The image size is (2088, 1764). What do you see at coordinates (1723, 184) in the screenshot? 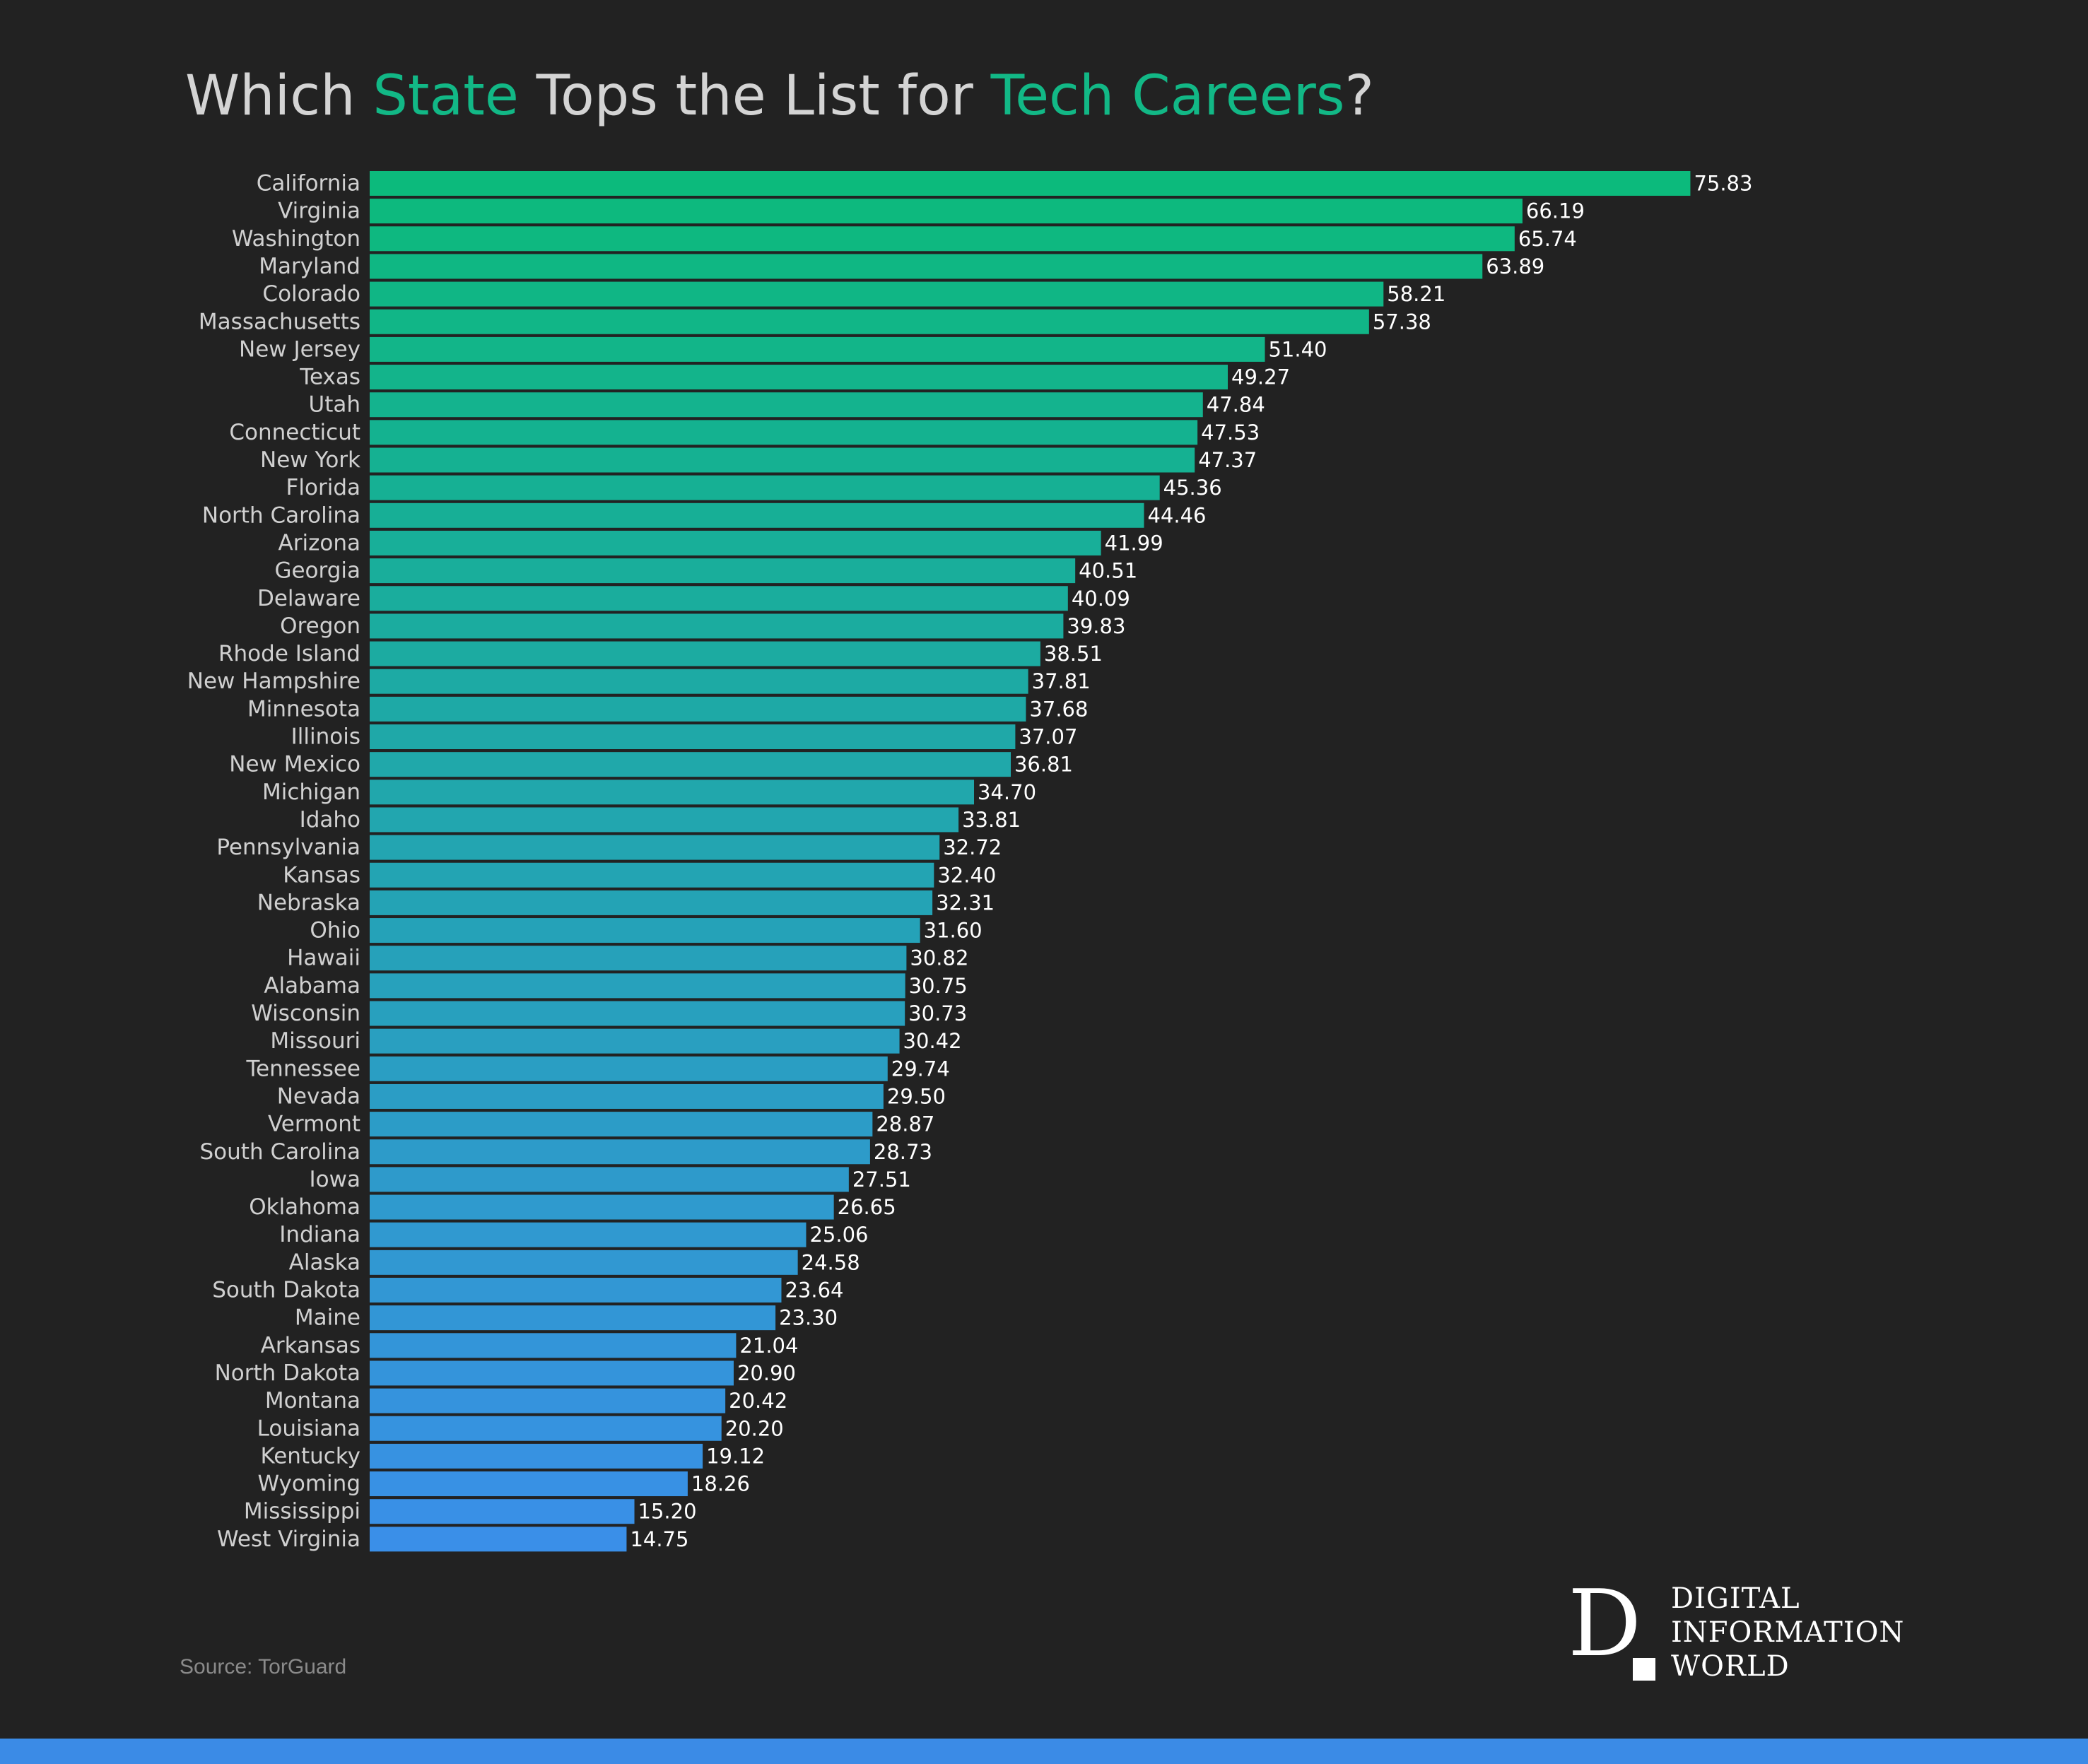
I see `value-label: 75.83` at bounding box center [1723, 184].